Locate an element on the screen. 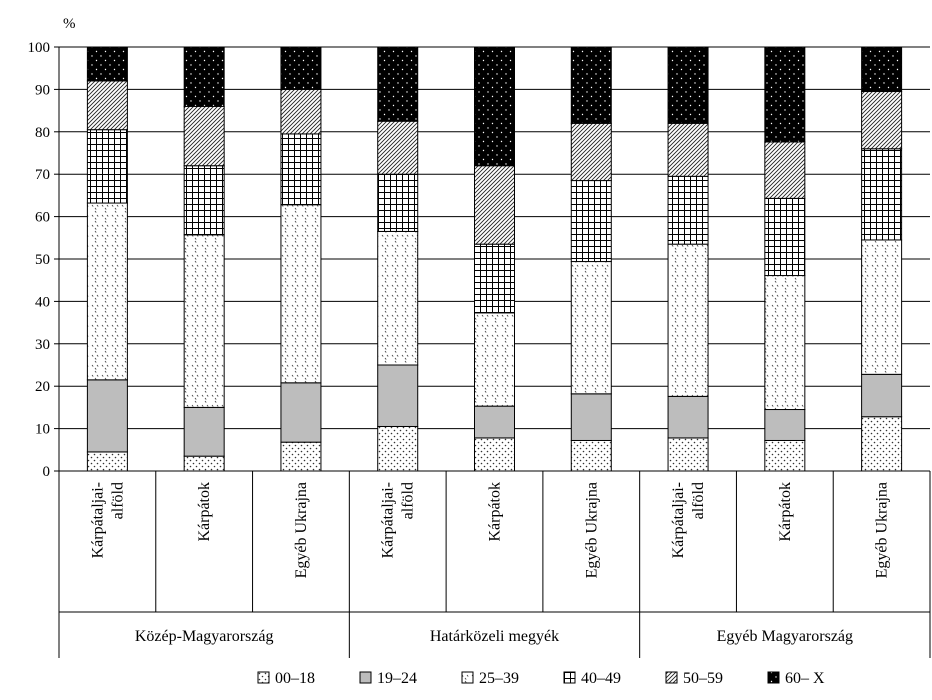  y-axis-label: % is located at coordinates (69, 24).